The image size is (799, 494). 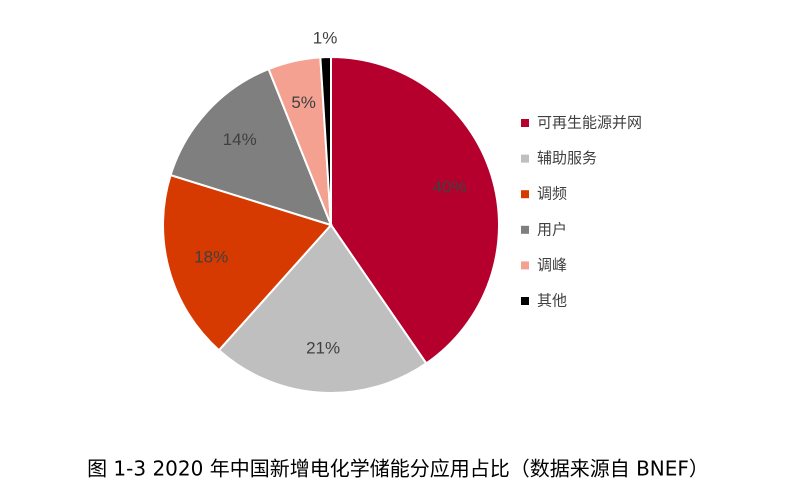 I want to click on legend-label: 调峰, so click(x=552, y=265).